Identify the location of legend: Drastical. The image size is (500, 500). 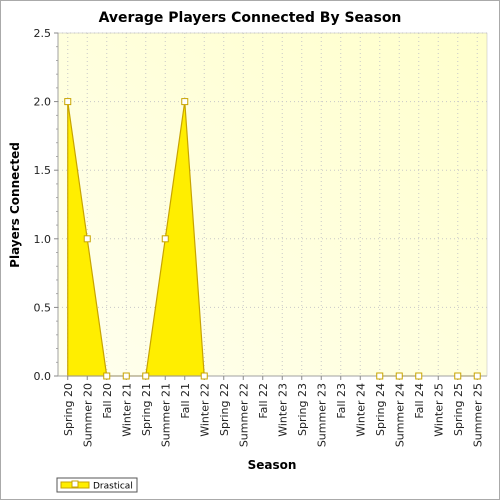
(97, 485).